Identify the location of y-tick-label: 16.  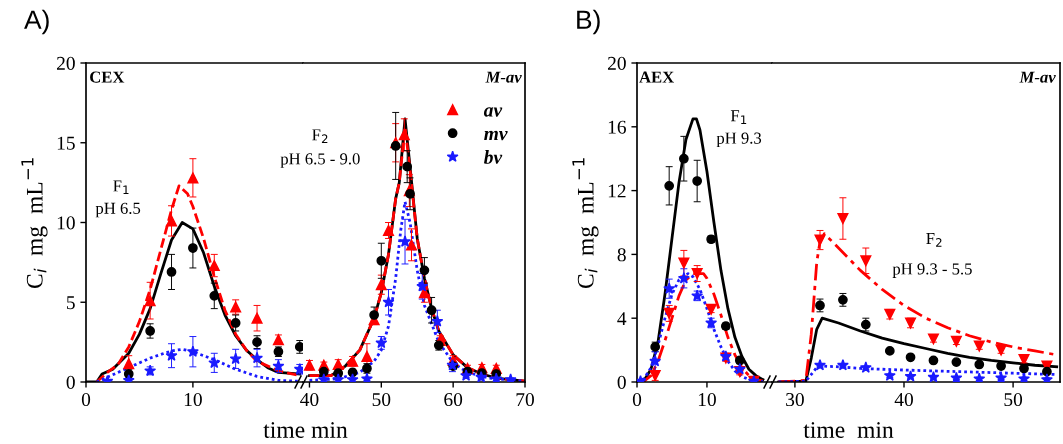
(617, 127).